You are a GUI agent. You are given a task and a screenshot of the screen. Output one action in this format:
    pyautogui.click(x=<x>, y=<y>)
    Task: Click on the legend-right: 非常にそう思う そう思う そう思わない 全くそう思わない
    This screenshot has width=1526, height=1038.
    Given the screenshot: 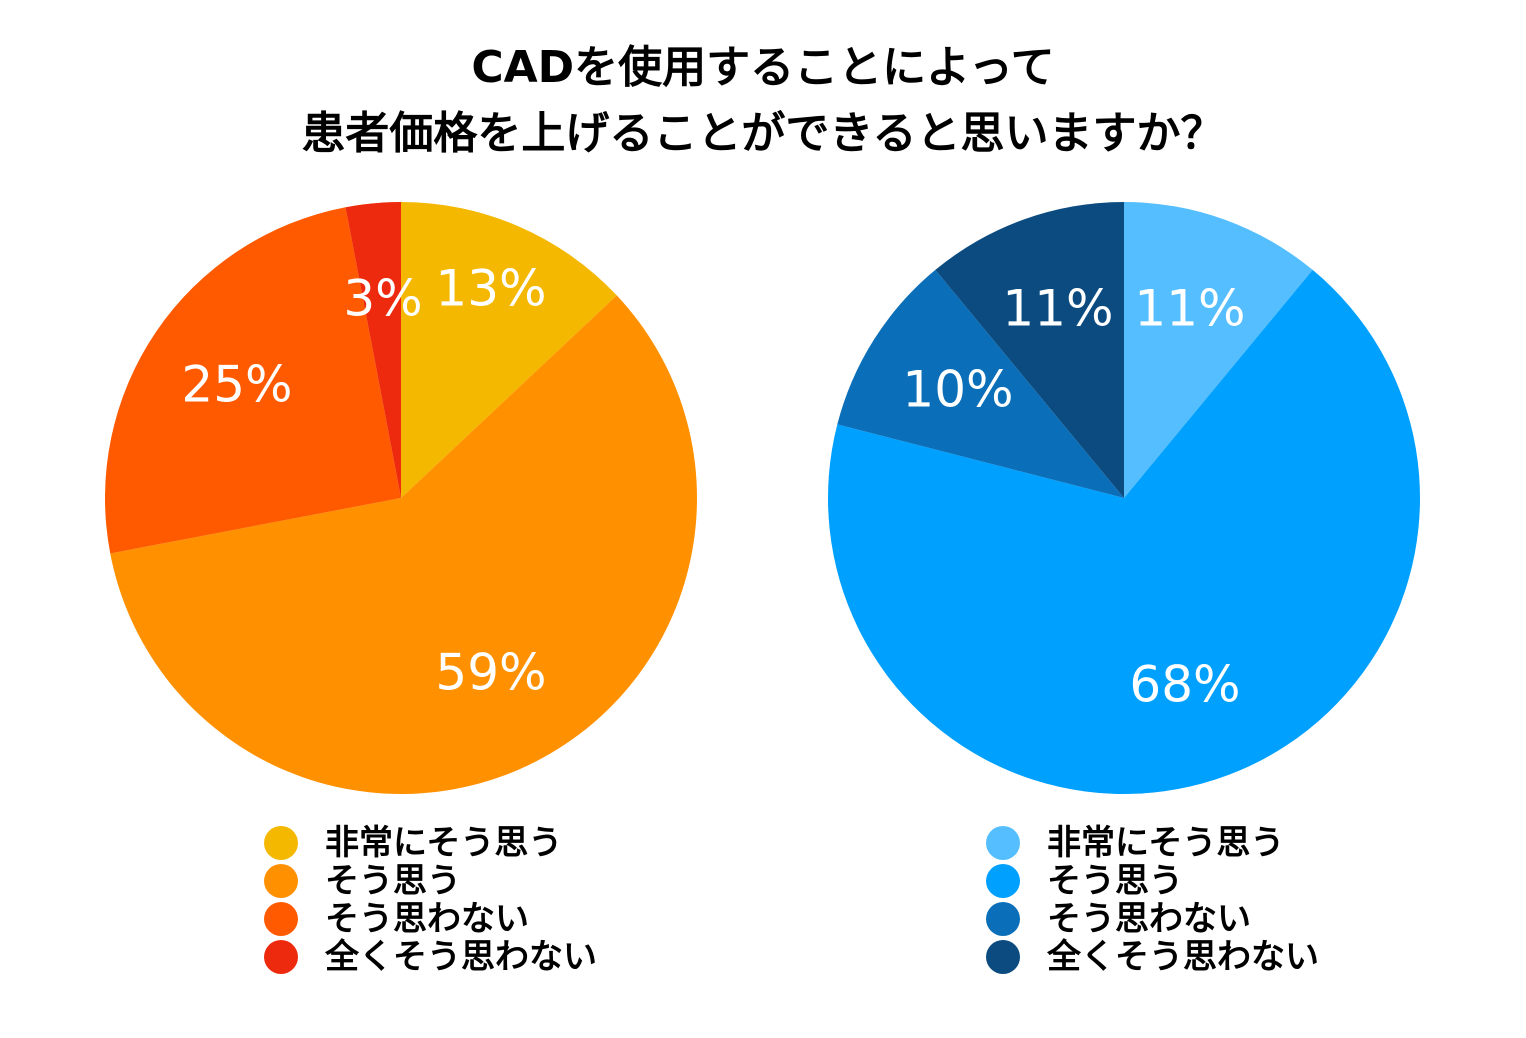 What is the action you would take?
    pyautogui.click(x=1152, y=900)
    